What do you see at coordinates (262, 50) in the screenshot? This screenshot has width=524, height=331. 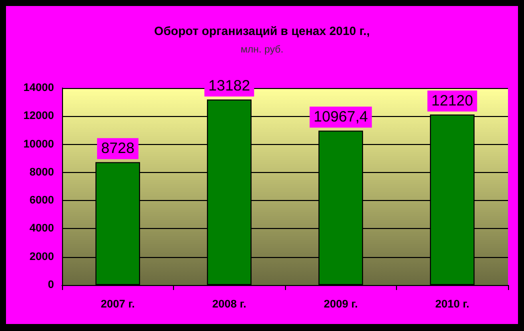 I see `chart-subtitle: млн. руб.` at bounding box center [262, 50].